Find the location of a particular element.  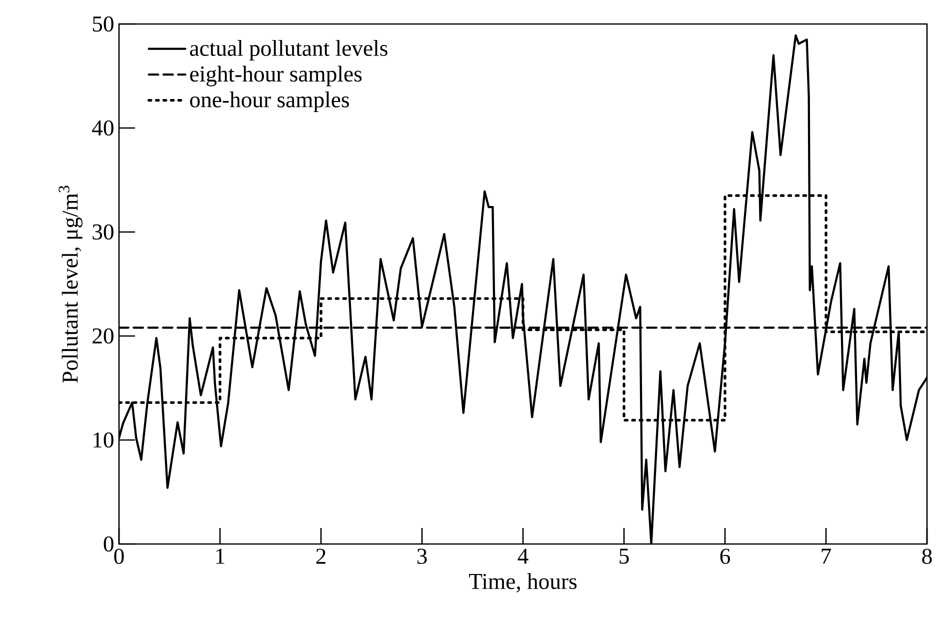

x-tick-label: 0 is located at coordinates (119, 556).